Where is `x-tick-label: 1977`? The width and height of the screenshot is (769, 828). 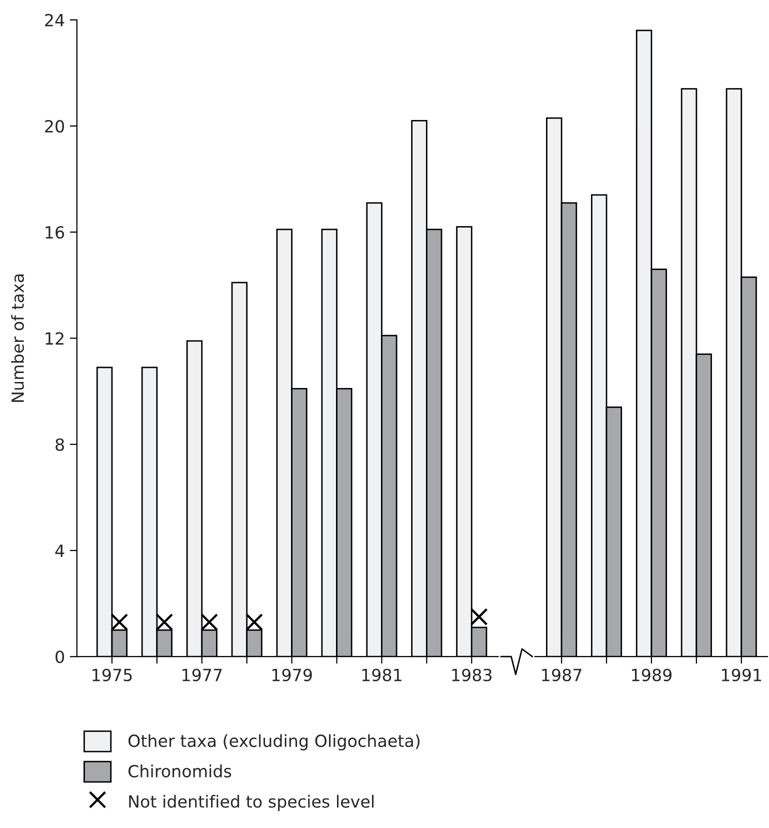 x-tick-label: 1977 is located at coordinates (202, 675).